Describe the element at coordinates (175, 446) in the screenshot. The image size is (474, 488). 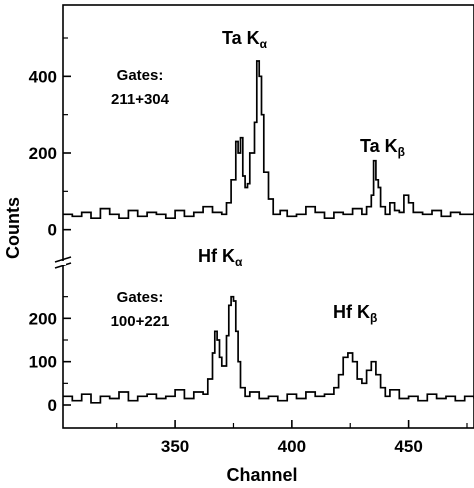
I see `x-tick-label: 350` at that location.